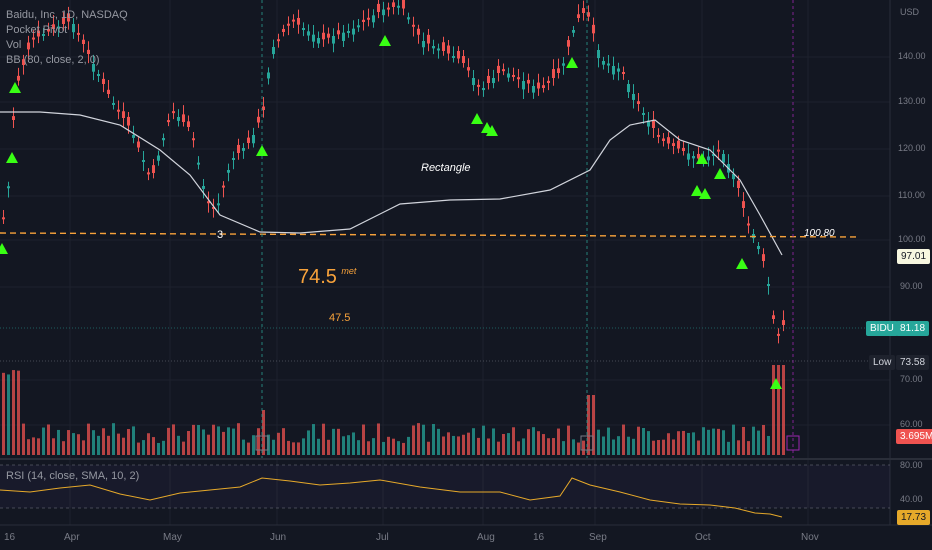  I want to click on volume-bars, so click(393, 410).